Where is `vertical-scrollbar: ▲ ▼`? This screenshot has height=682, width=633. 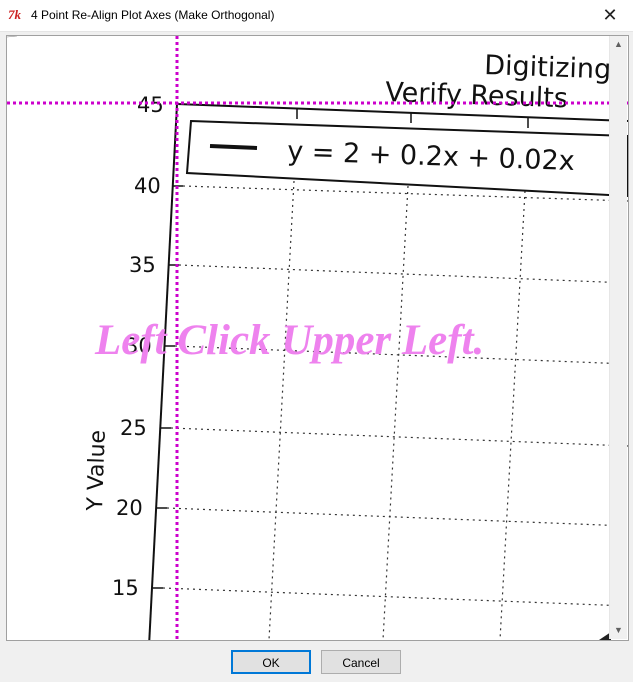 vertical-scrollbar: ▲ ▼ is located at coordinates (618, 337).